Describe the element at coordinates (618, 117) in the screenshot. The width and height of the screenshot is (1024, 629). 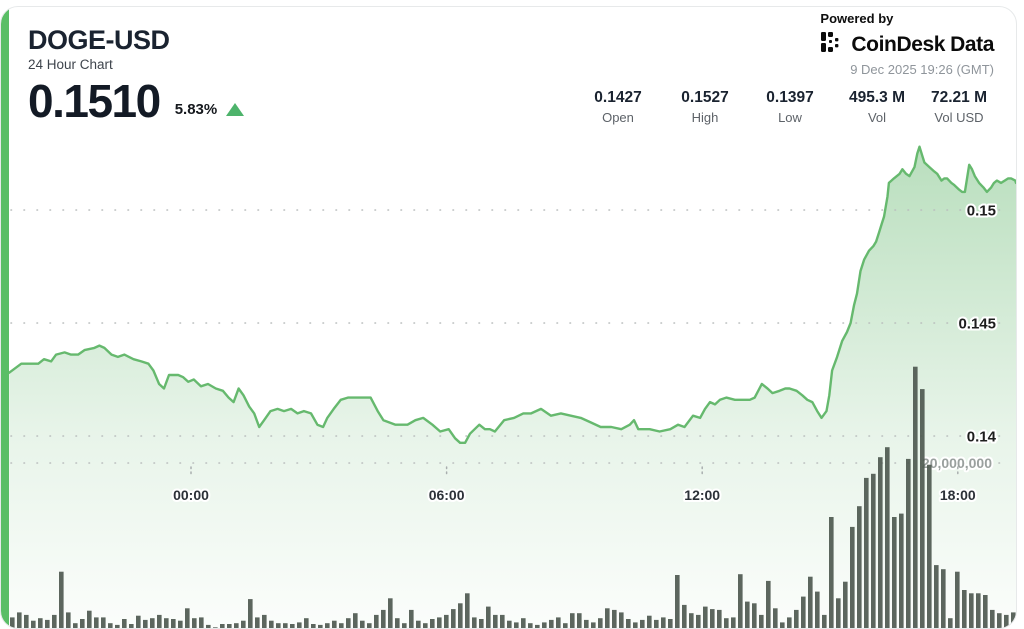
I see `stat-open-label: Open` at that location.